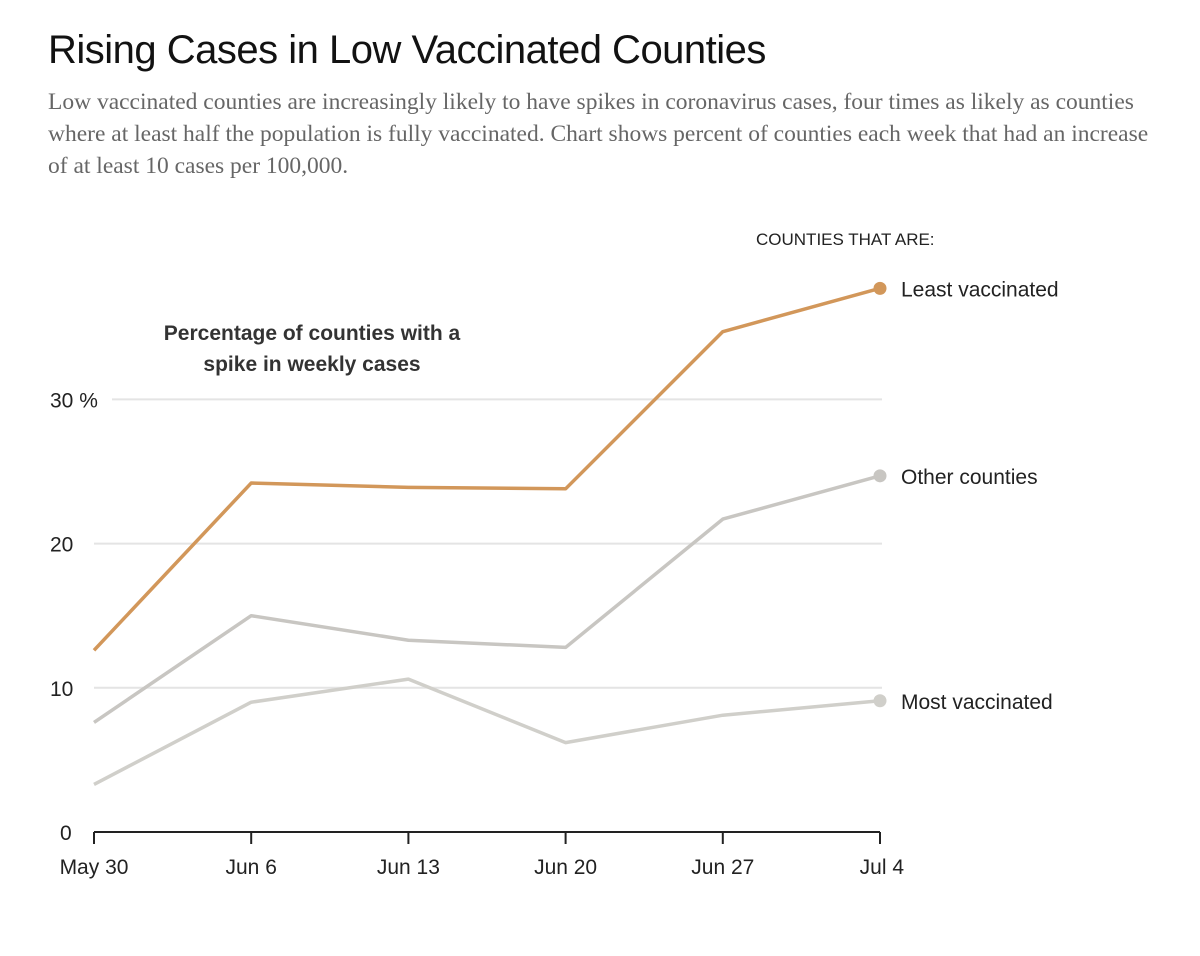  I want to click on series-end-dot-other-counties, so click(880, 476).